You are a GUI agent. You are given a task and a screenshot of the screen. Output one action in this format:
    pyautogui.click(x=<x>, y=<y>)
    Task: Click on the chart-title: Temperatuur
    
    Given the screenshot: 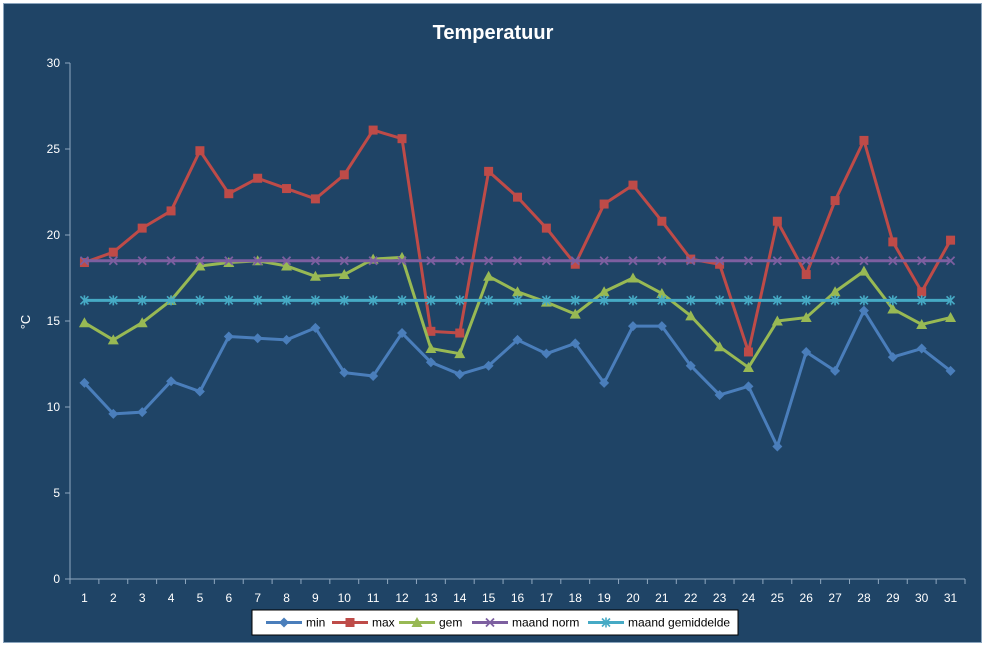 What is the action you would take?
    pyautogui.click(x=493, y=33)
    